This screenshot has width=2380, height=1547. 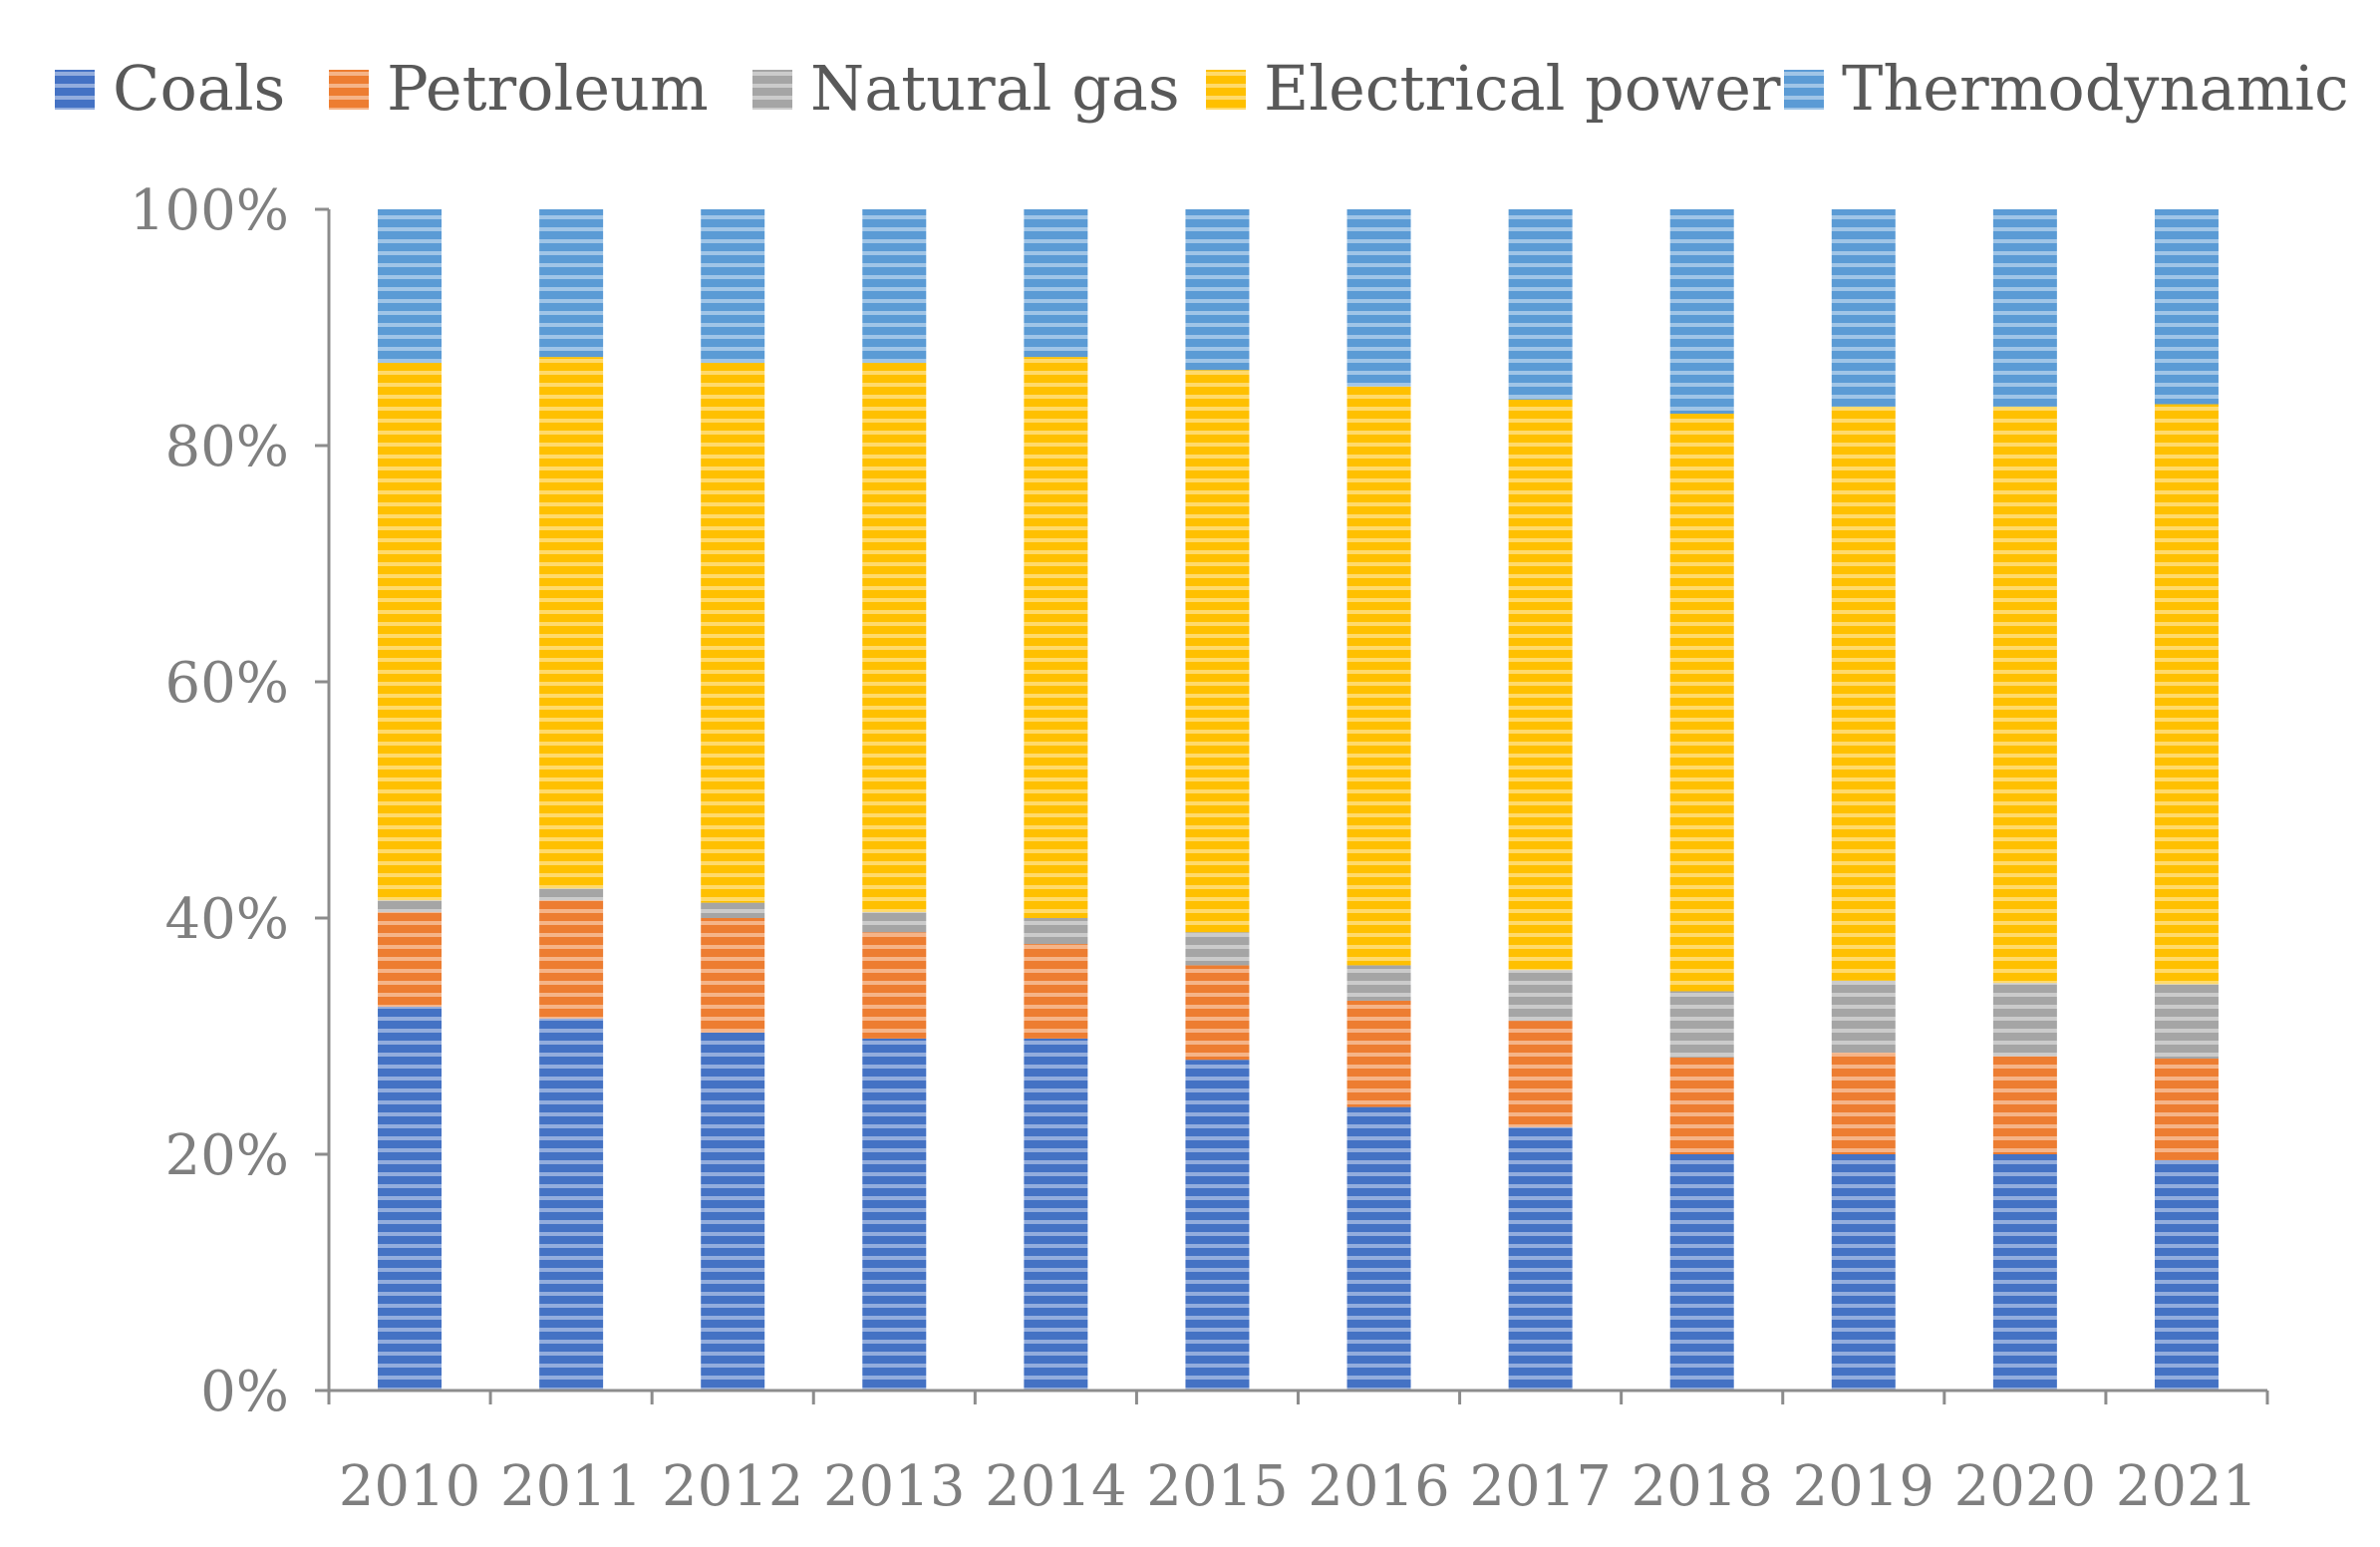 What do you see at coordinates (2024, 1020) in the screenshot?
I see `bar-natural-gas-2020` at bounding box center [2024, 1020].